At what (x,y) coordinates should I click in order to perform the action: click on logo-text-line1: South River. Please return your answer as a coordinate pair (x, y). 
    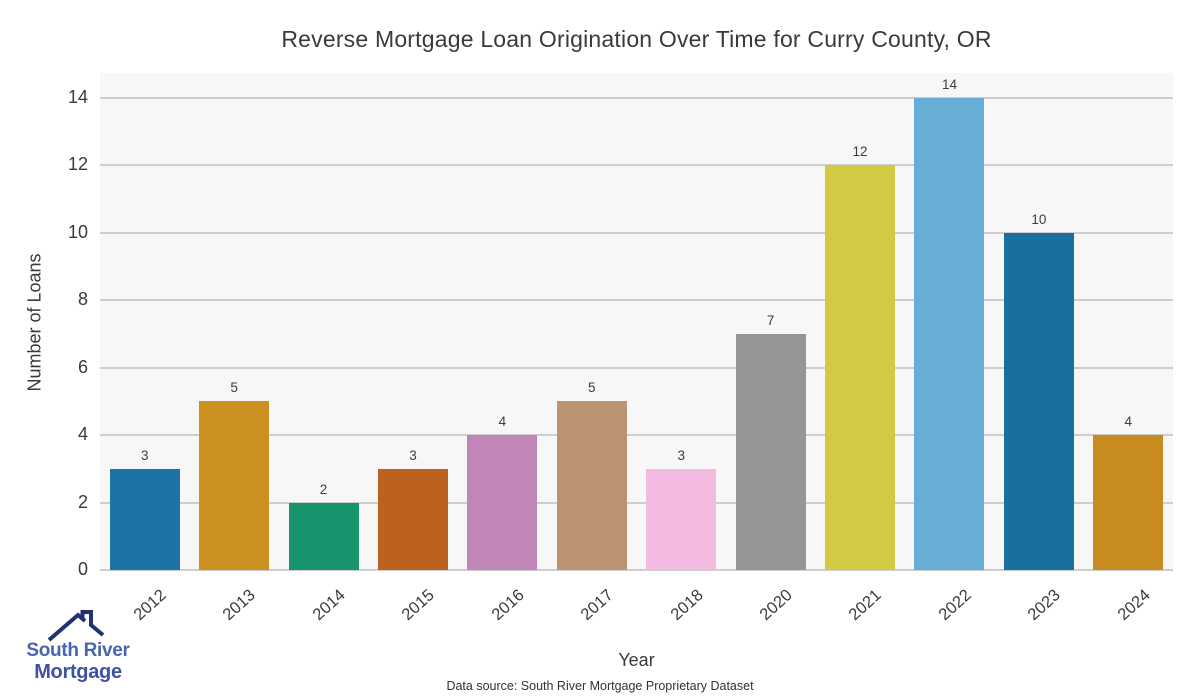
    Looking at the image, I should click on (78, 650).